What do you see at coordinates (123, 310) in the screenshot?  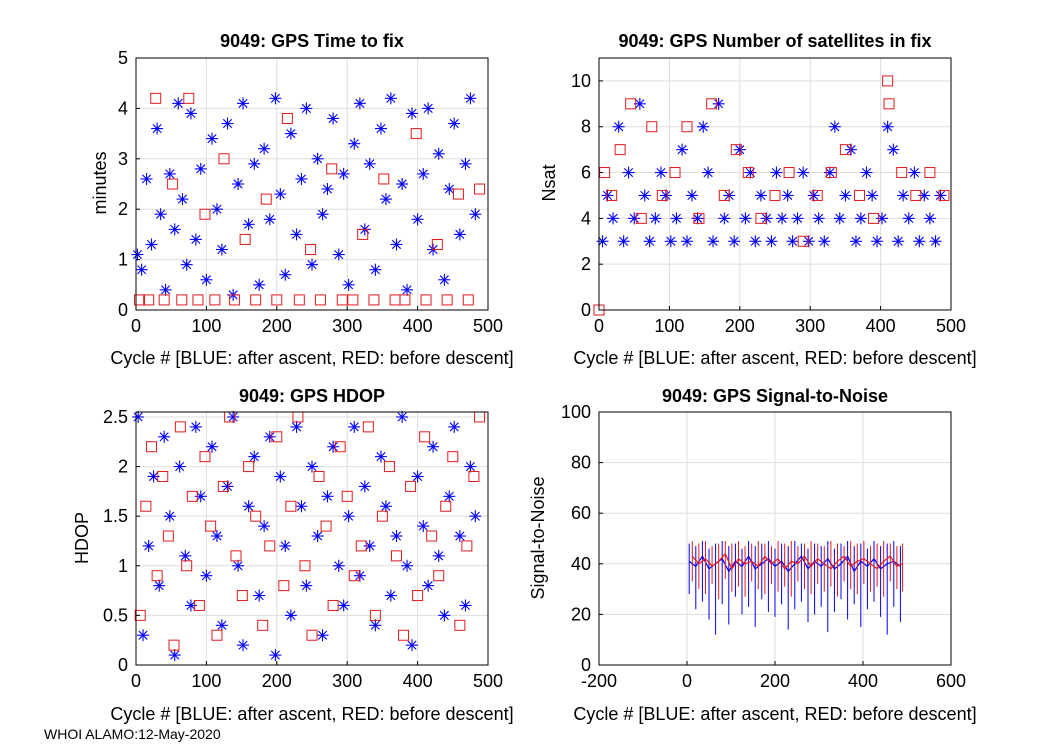 I see `y-tick-label: 0` at bounding box center [123, 310].